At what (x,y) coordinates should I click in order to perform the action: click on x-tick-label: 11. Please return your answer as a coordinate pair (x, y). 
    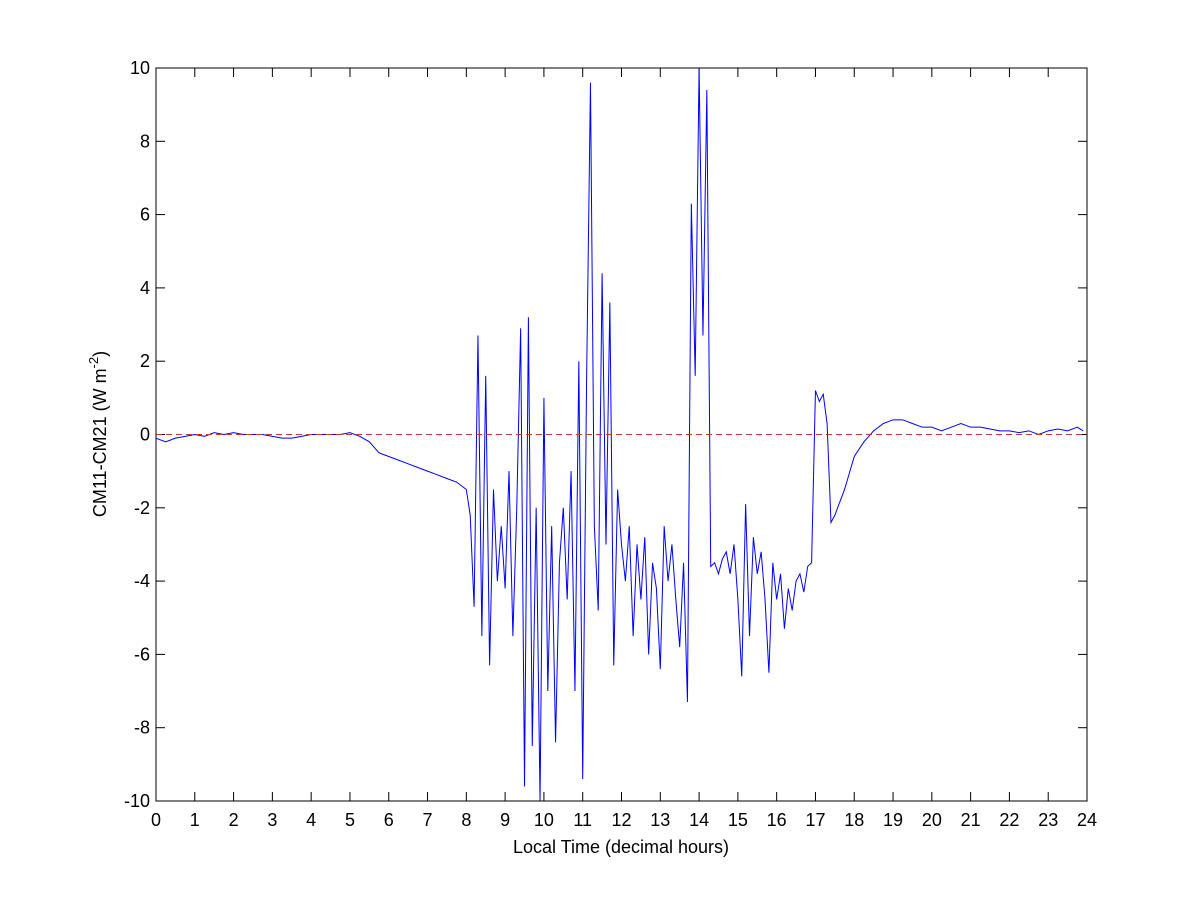
    Looking at the image, I should click on (582, 820).